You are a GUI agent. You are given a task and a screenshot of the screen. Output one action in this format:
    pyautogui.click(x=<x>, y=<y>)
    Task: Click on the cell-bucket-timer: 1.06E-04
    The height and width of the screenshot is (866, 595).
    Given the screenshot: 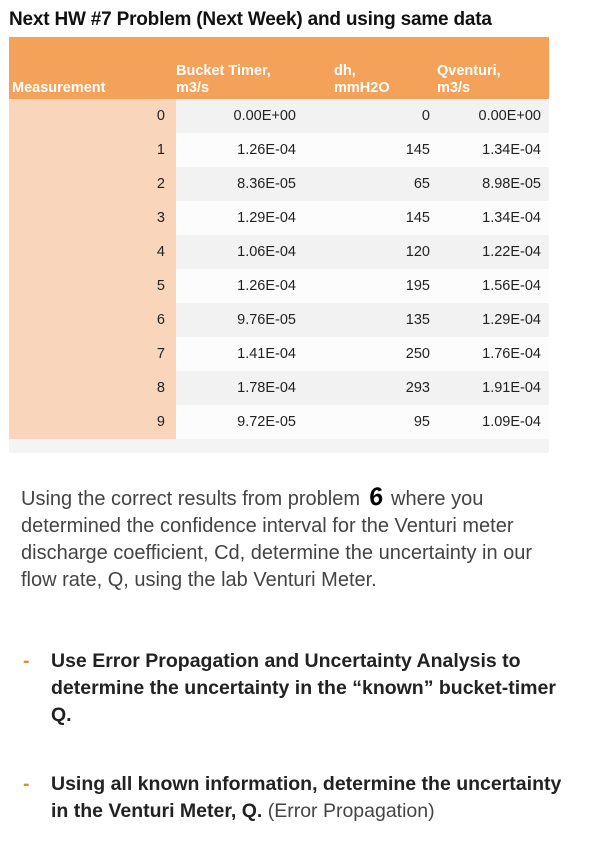 What is the action you would take?
    pyautogui.click(x=255, y=252)
    